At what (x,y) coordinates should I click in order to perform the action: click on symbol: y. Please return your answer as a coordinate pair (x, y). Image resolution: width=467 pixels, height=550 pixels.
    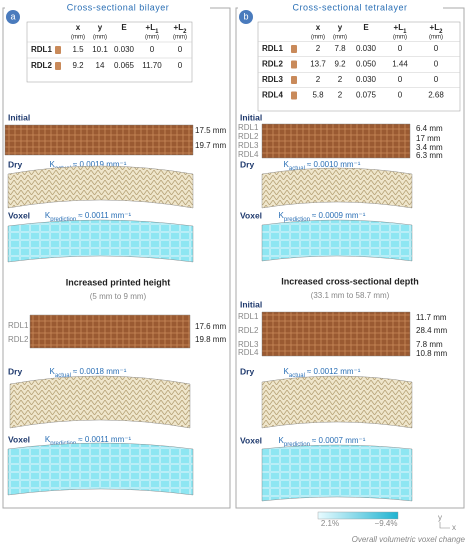
    Looking at the image, I should click on (100, 27).